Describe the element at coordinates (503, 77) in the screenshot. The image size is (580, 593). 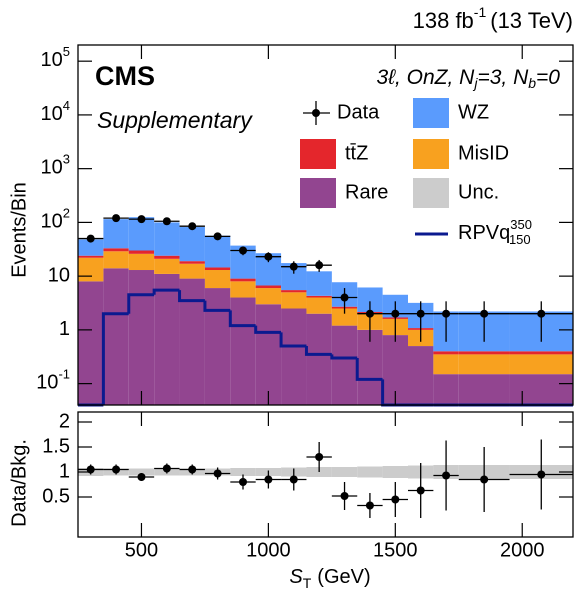
I see `region-part: =3, N` at that location.